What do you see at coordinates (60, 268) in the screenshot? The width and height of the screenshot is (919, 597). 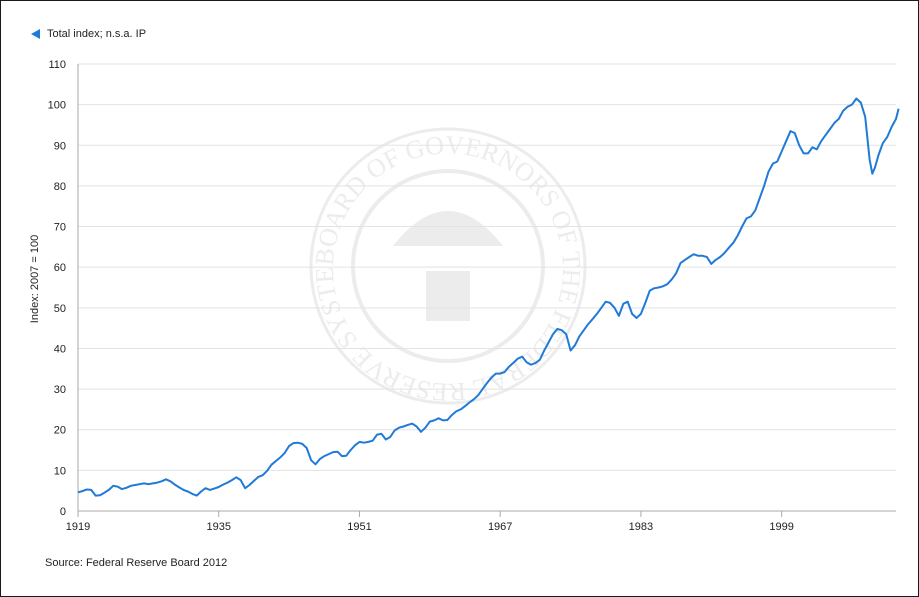 I see `y-tick-label: 60` at bounding box center [60, 268].